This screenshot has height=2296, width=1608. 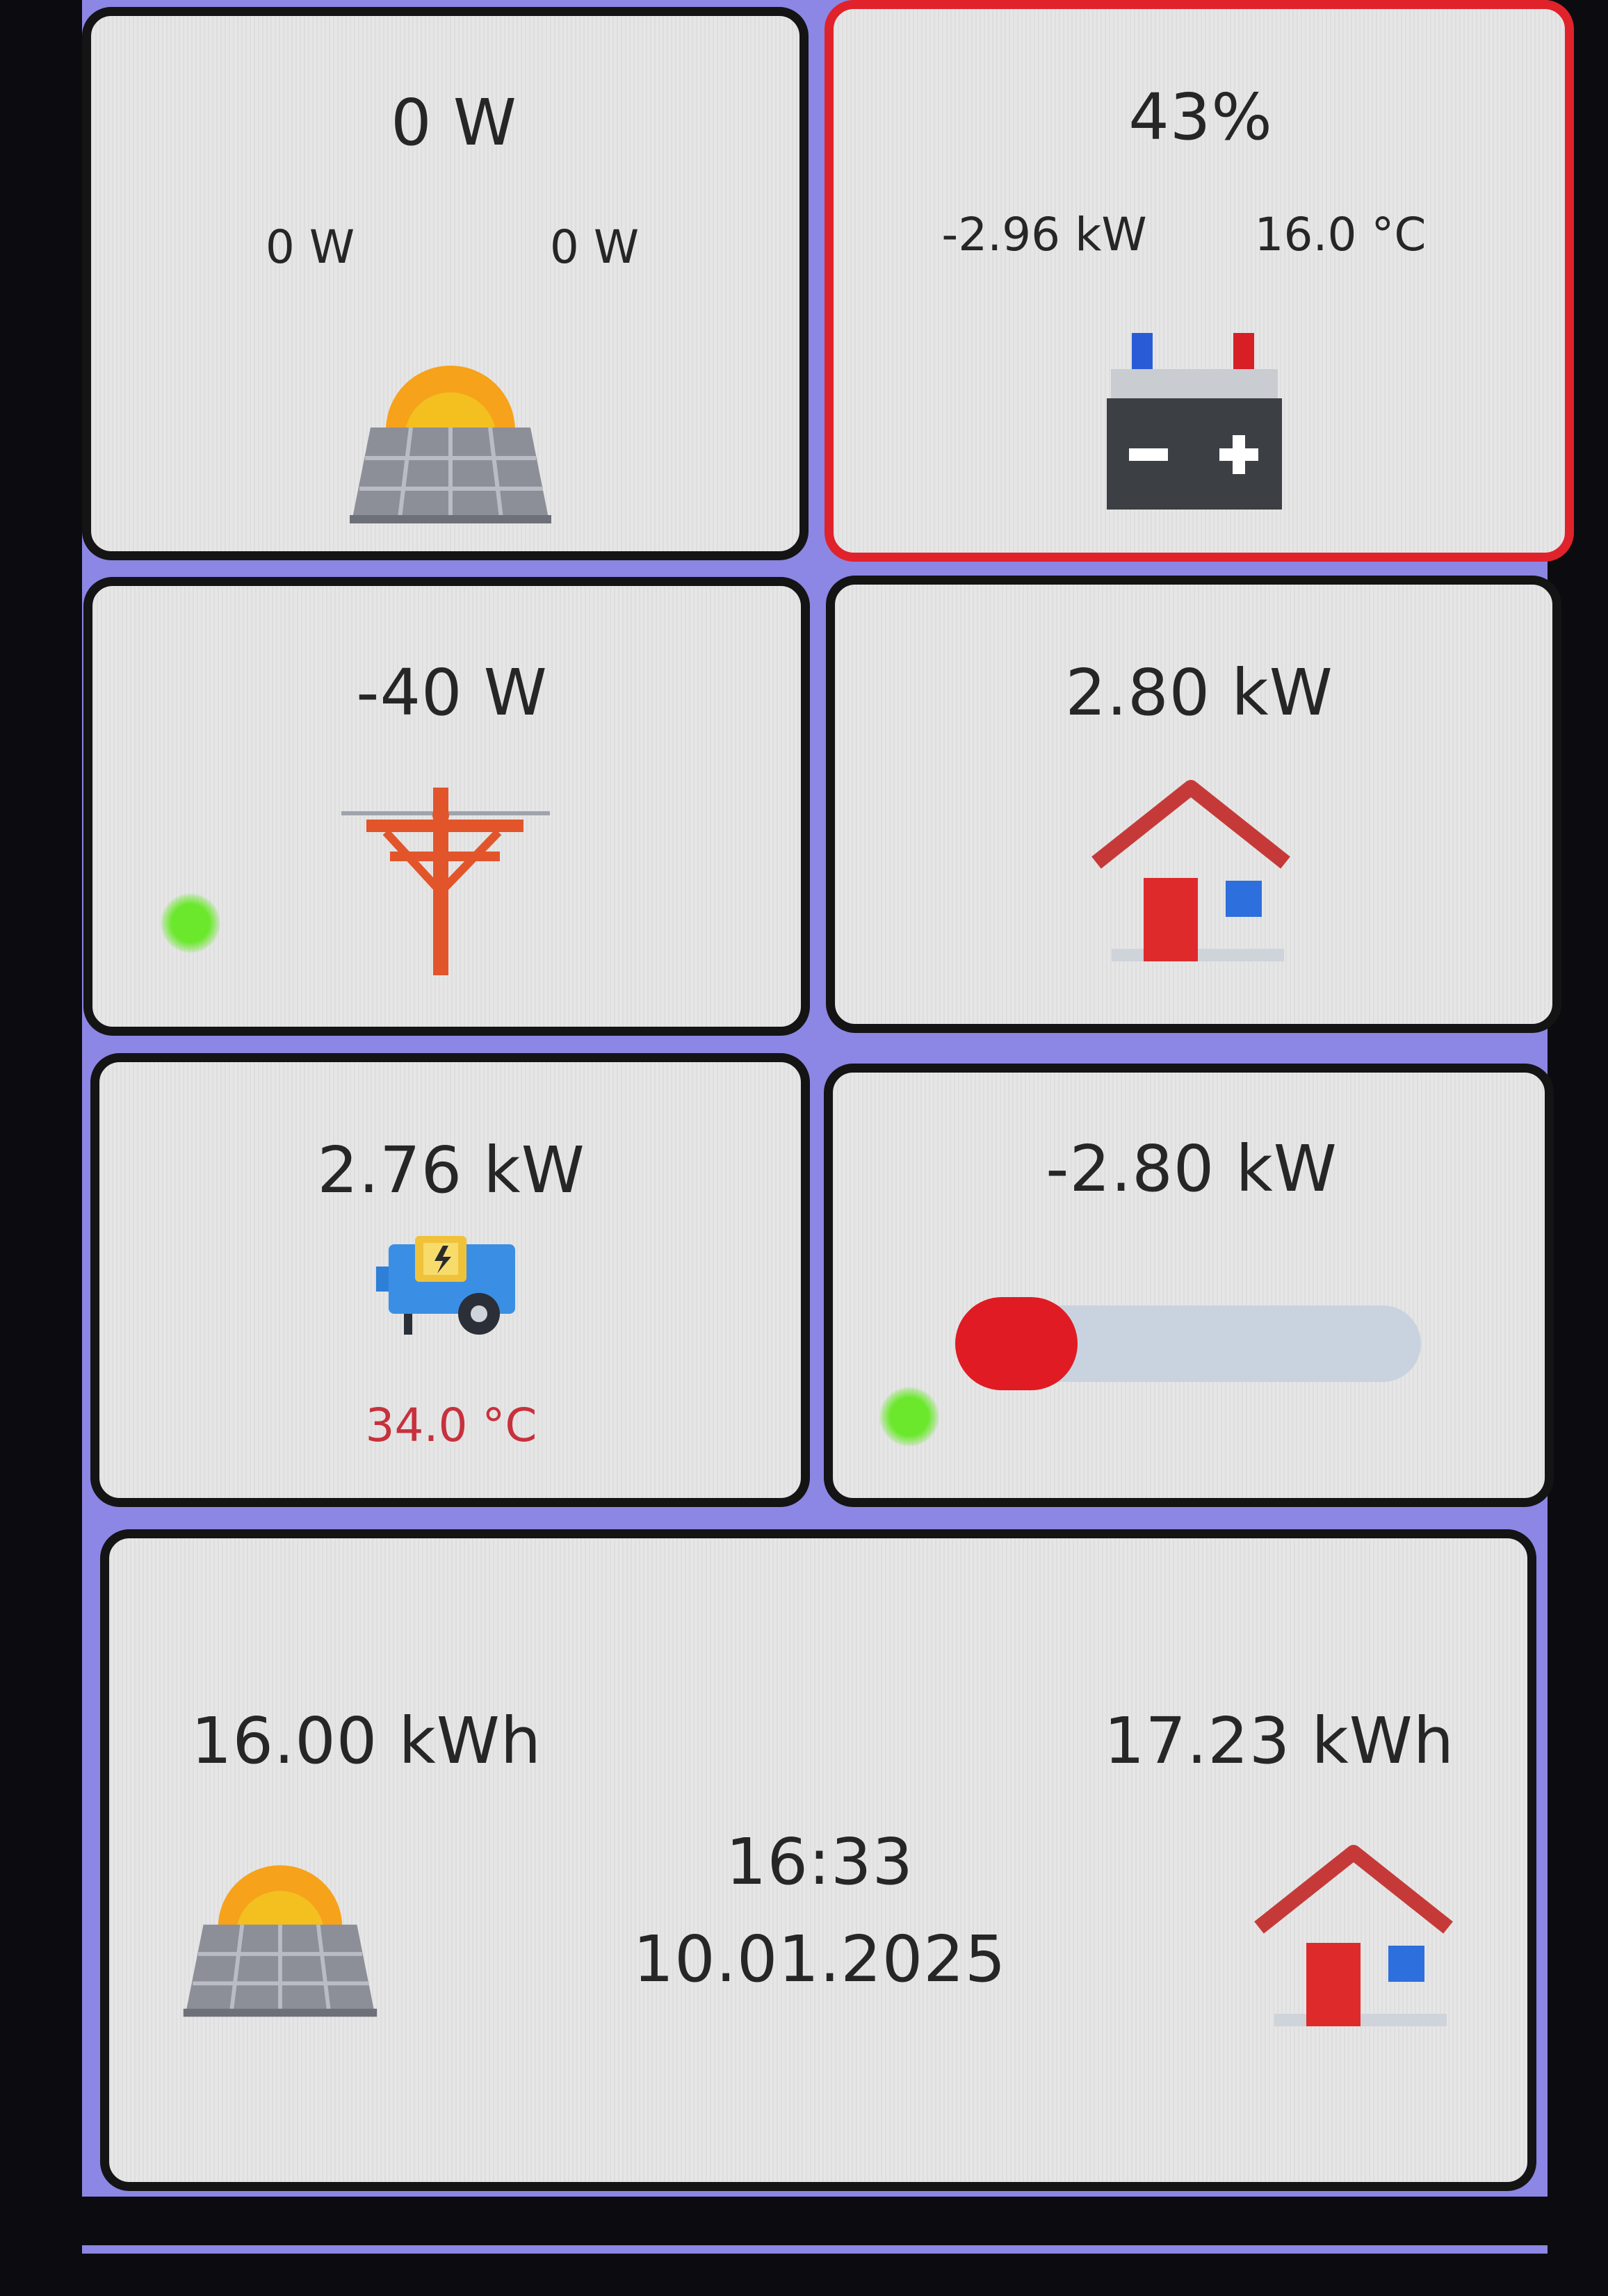 What do you see at coordinates (445, 882) in the screenshot?
I see `power-pole-icon` at bounding box center [445, 882].